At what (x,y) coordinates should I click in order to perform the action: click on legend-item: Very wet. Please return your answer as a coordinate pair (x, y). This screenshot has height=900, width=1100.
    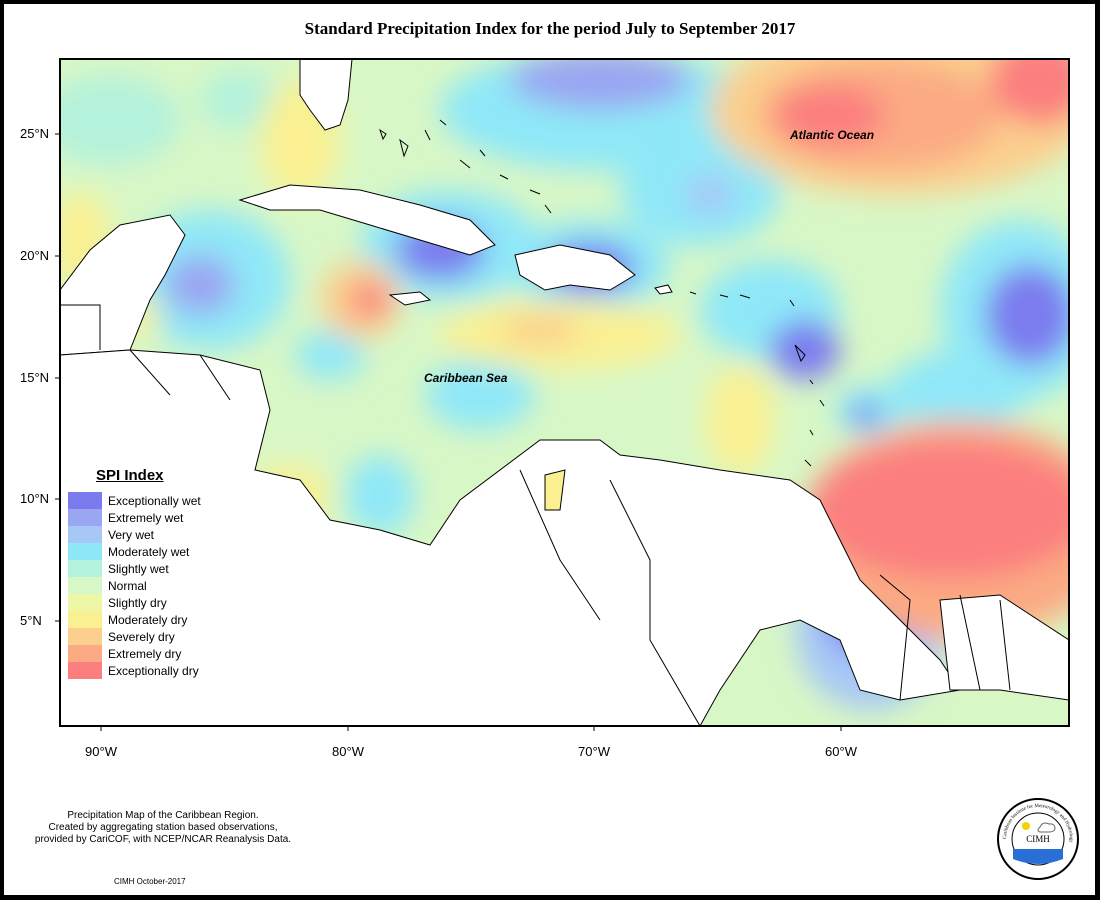
    Looking at the image, I should click on (134, 534).